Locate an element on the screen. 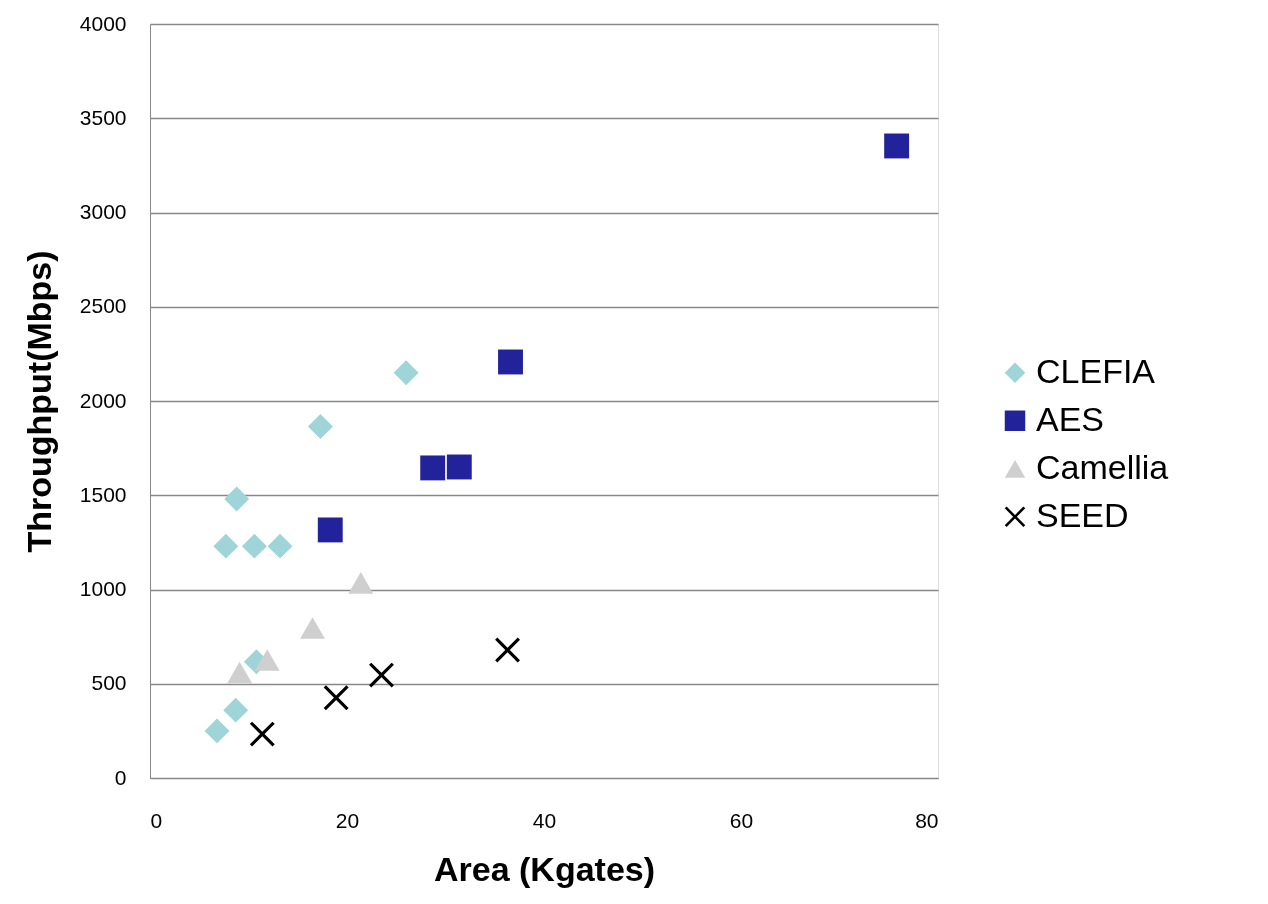 This screenshot has width=1268, height=904. legend-label: SEED is located at coordinates (1082, 514).